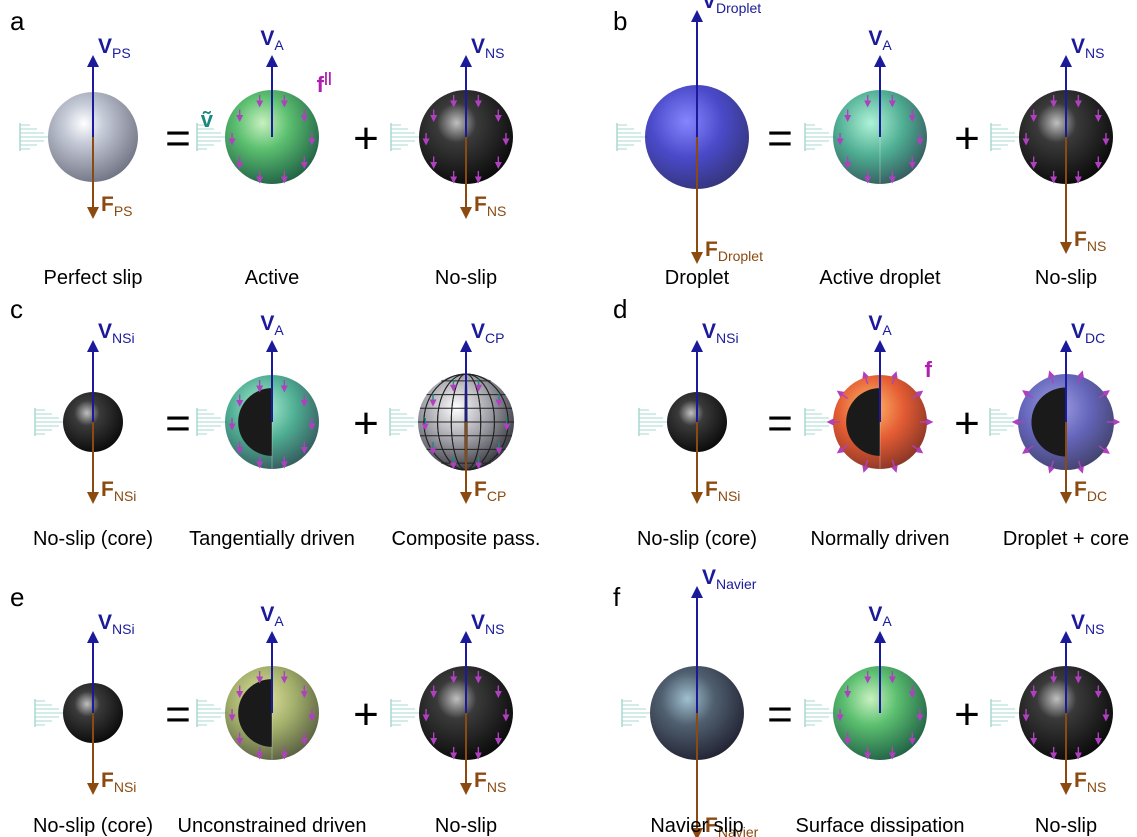 This screenshot has height=837, width=1137. I want to click on force-label: FPS, so click(117, 206).